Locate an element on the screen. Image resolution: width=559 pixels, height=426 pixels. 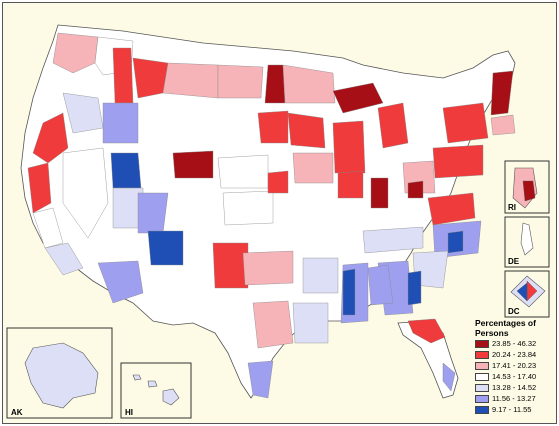
hawaii-shape is located at coordinates (156, 390).